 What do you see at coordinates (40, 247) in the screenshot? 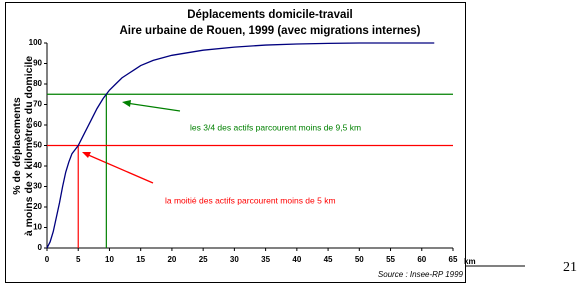
I see `y-tick-label: 0` at bounding box center [40, 247].